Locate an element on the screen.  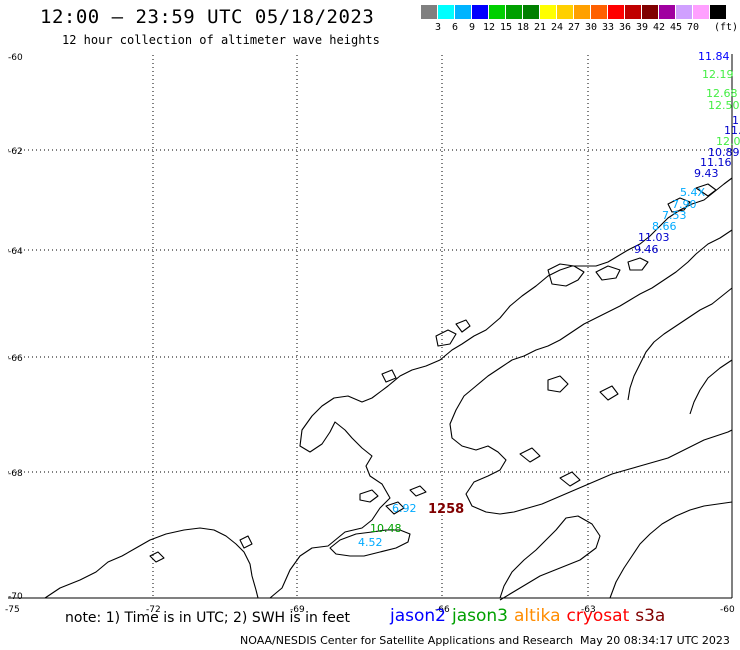
satellite-label: s3a is located at coordinates (650, 616).